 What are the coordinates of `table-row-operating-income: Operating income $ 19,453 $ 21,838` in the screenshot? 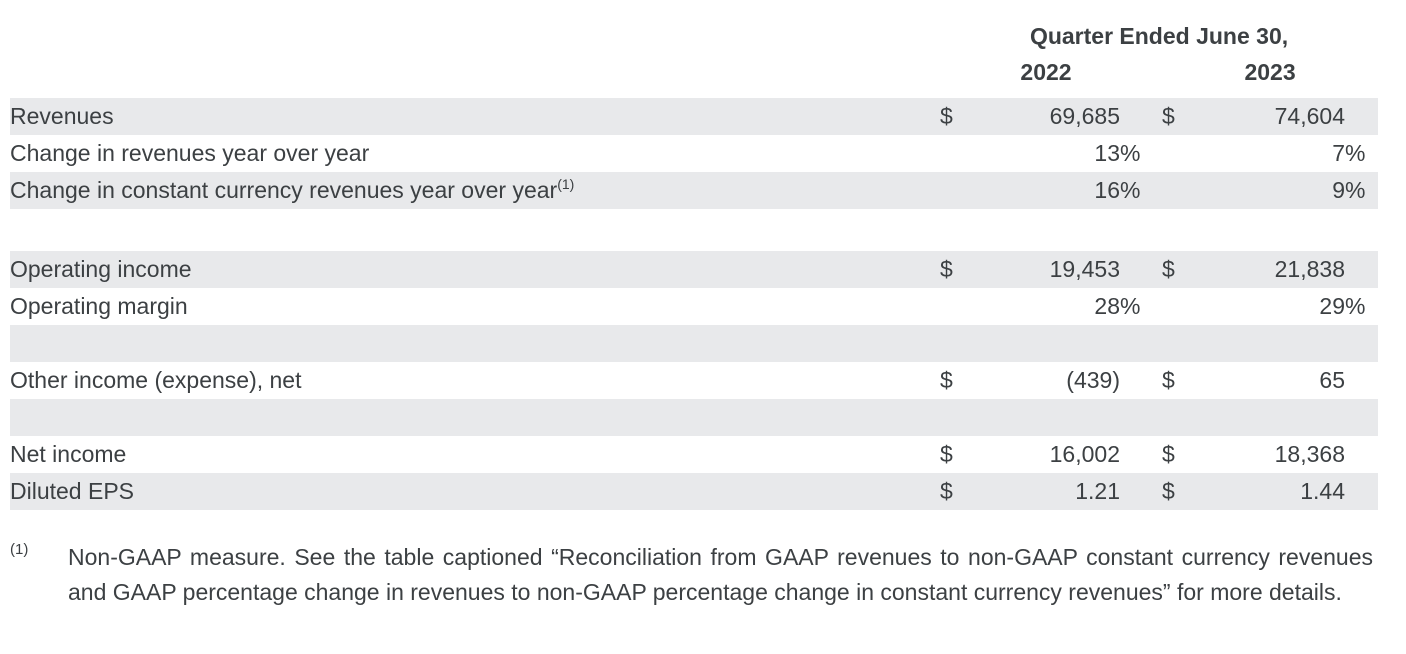 It's located at (694, 269).